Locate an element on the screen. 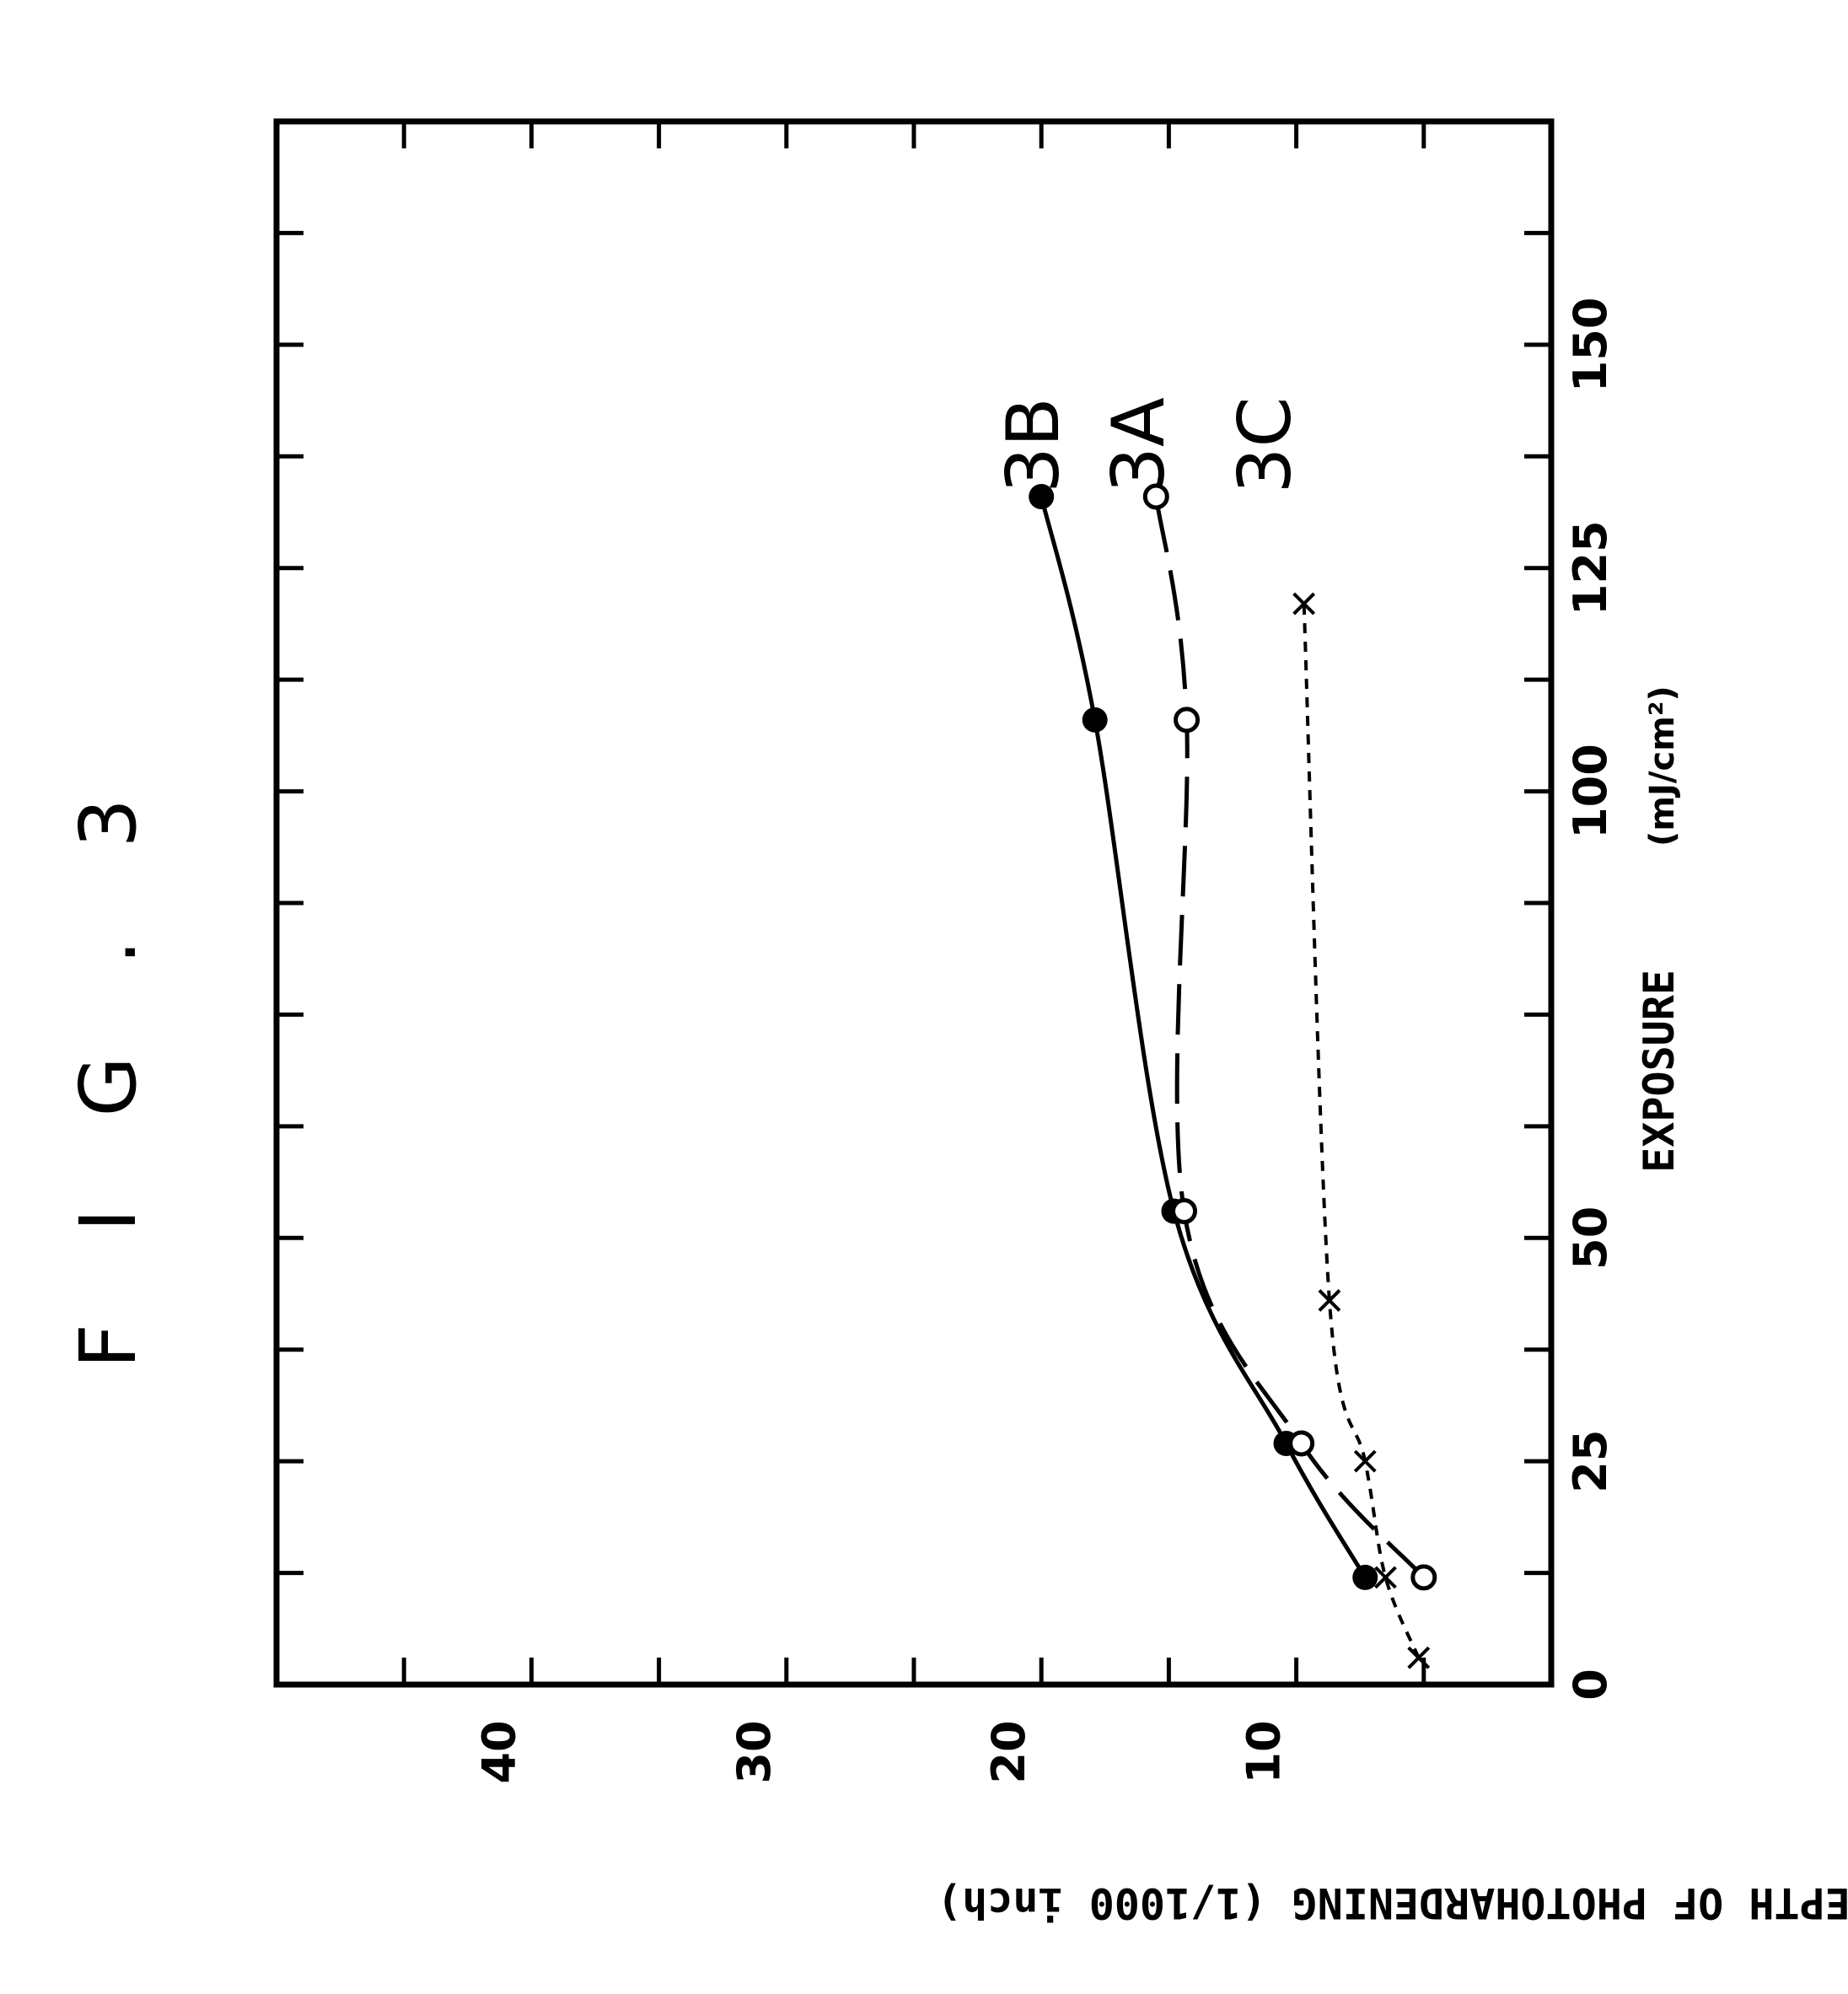 The width and height of the screenshot is (1848, 1994). series-label-3C: 3C is located at coordinates (1265, 446).